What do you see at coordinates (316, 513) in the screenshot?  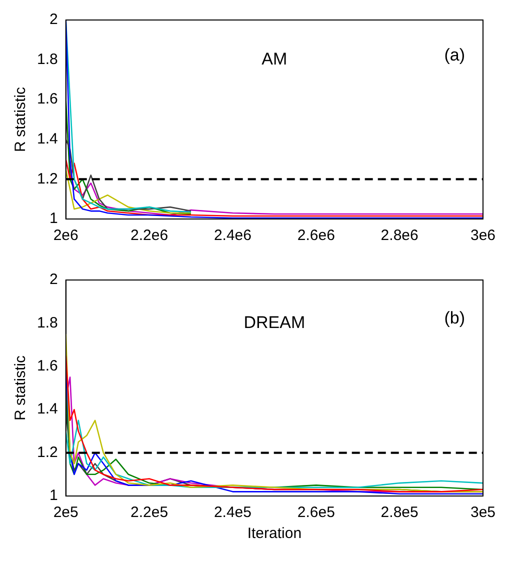 I see `x-tick-label: 2.6e5` at bounding box center [316, 513].